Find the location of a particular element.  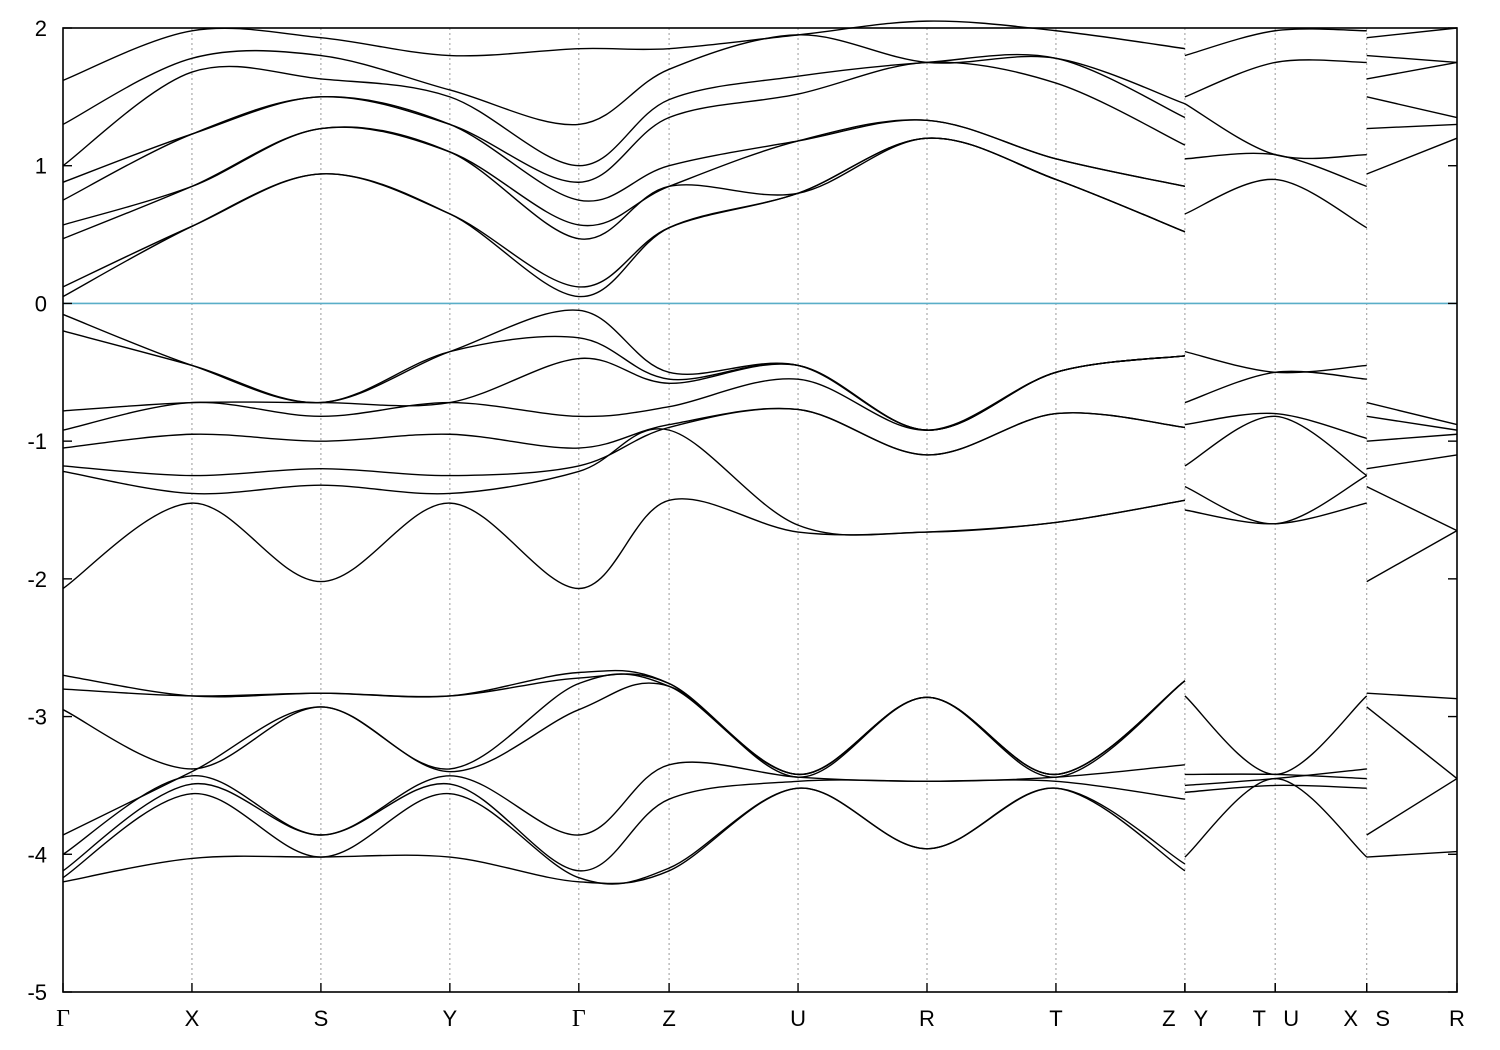

y-tick-label: 2 is located at coordinates (41, 28).